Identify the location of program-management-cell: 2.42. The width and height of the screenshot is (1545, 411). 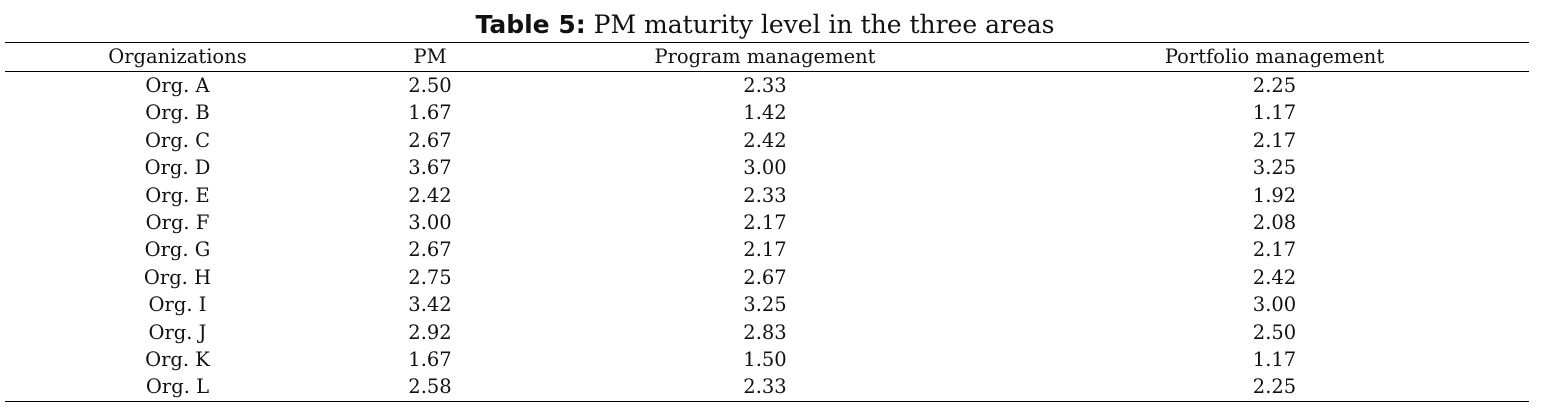
(765, 140).